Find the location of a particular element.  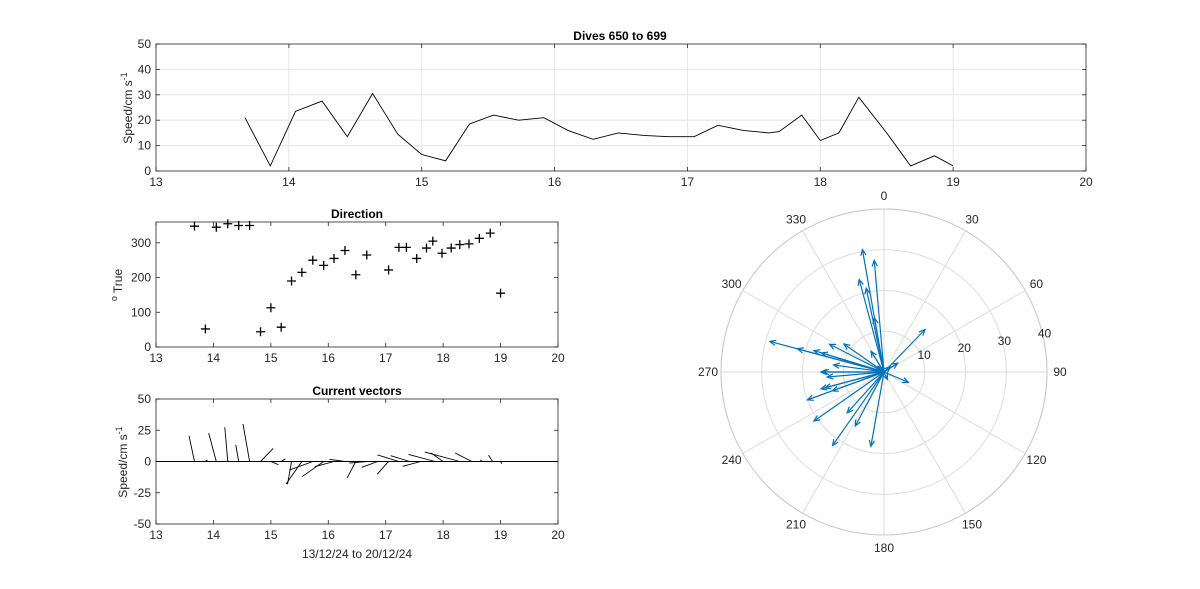

vectors-ytick-label: 25 is located at coordinates (145, 430).